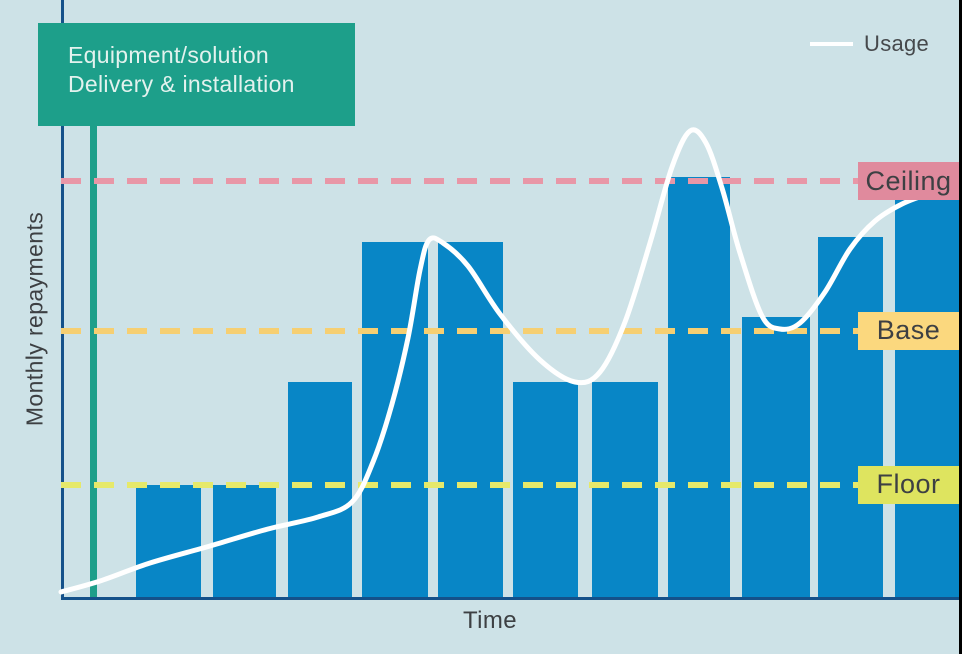 The width and height of the screenshot is (962, 654). Describe the element at coordinates (34, 319) in the screenshot. I see `y-axis-title: Monthly repayments` at that location.